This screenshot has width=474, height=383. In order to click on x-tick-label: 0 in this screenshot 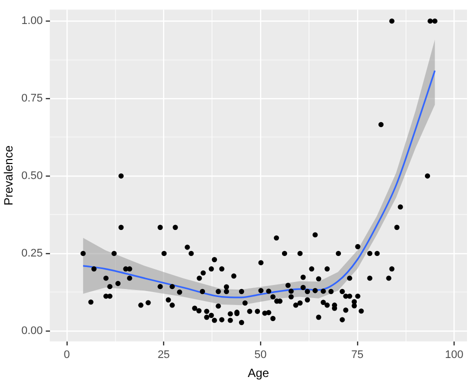, I will do `click(67, 355)`.